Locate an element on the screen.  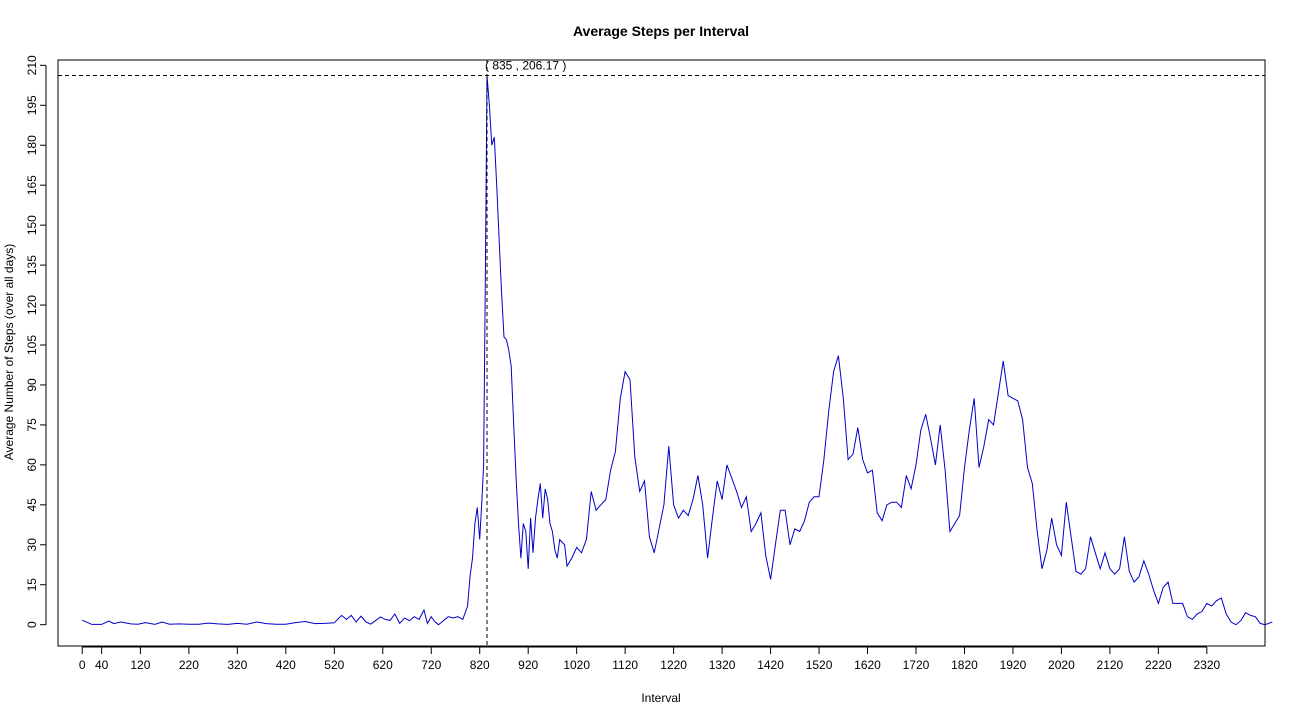
x-tick-label: 220 is located at coordinates (189, 665).